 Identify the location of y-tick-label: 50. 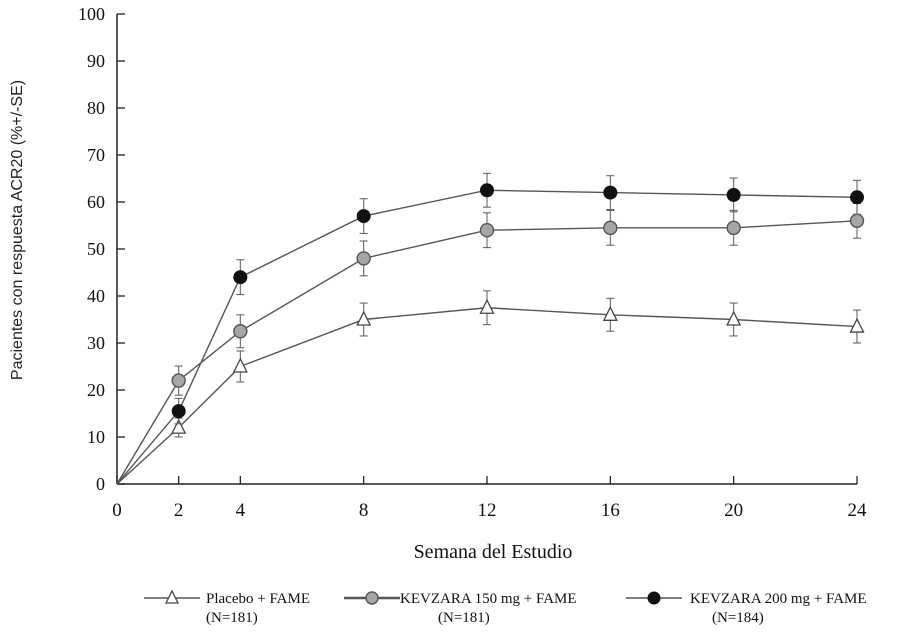
(96, 249).